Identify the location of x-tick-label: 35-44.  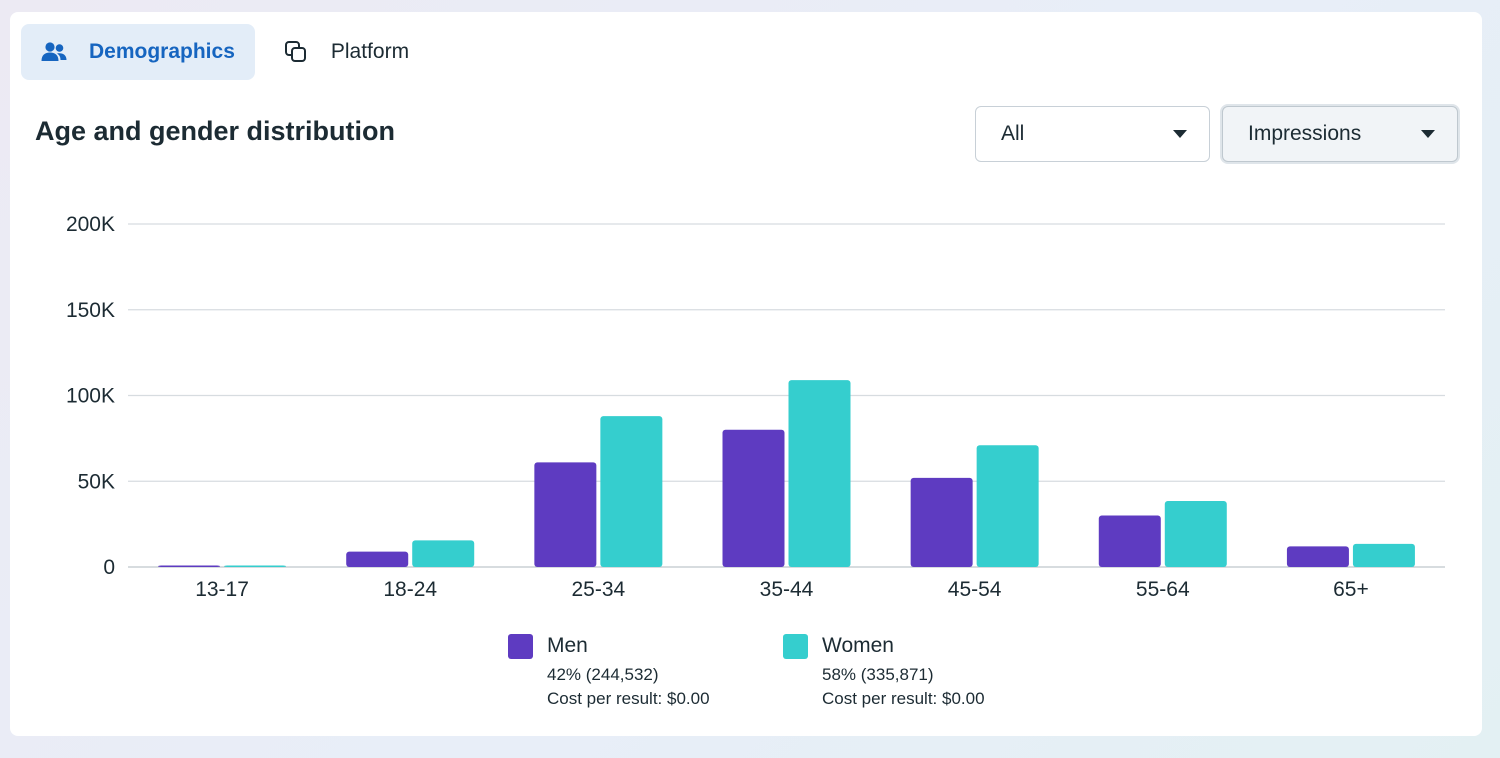
(787, 589).